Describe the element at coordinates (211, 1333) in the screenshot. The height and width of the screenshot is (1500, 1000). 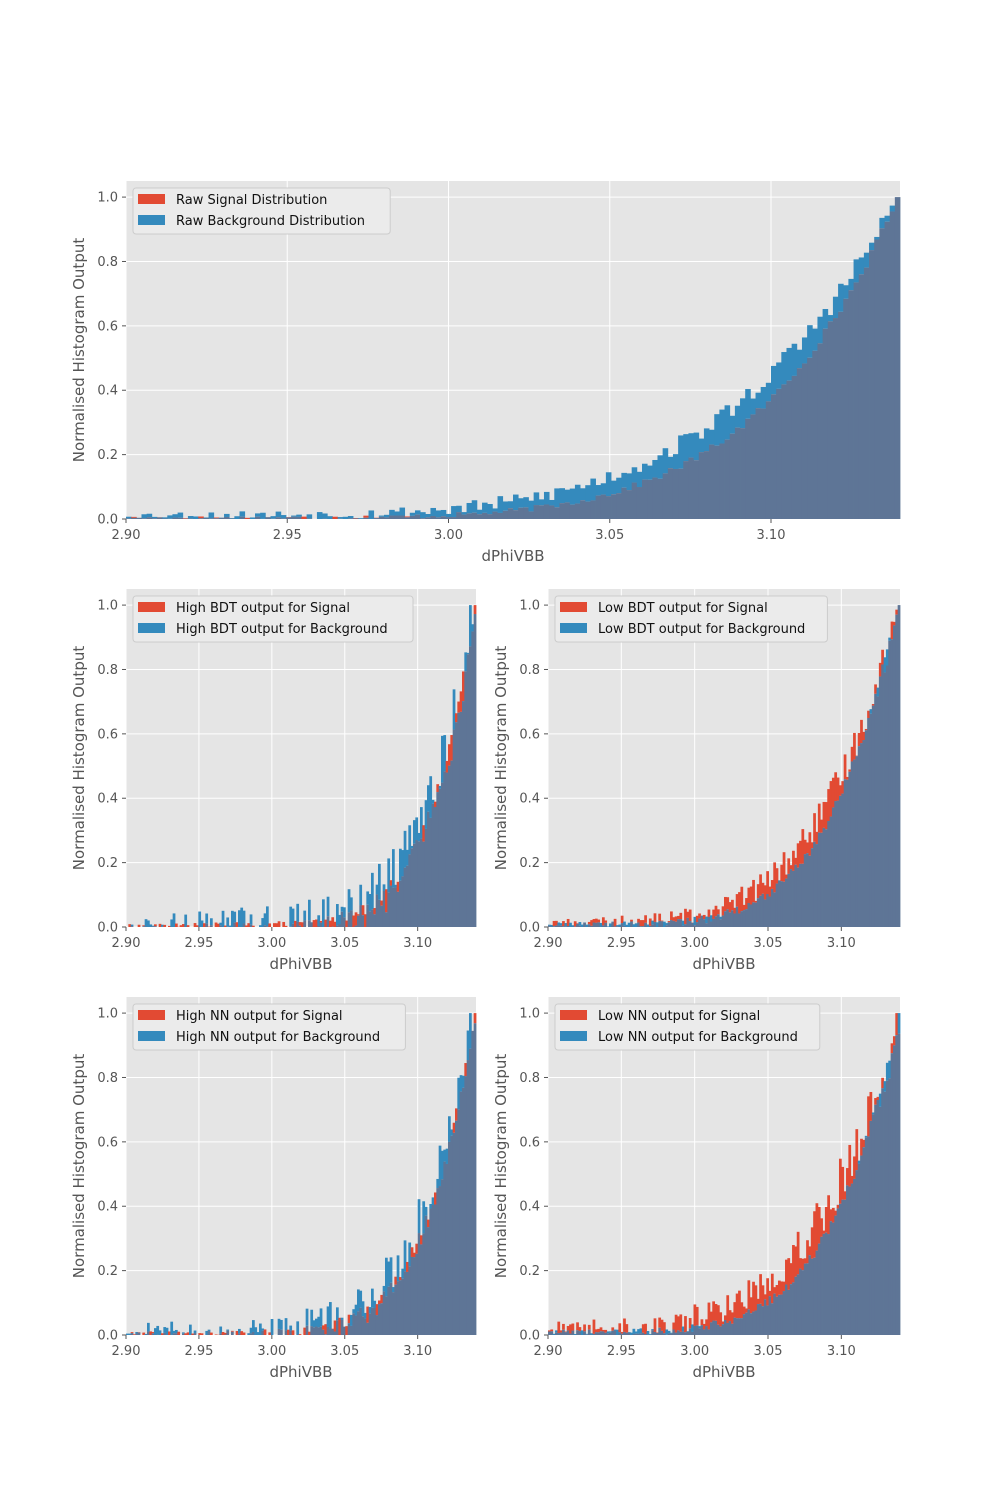
I see `panel-high-nn-signal-bar` at that location.